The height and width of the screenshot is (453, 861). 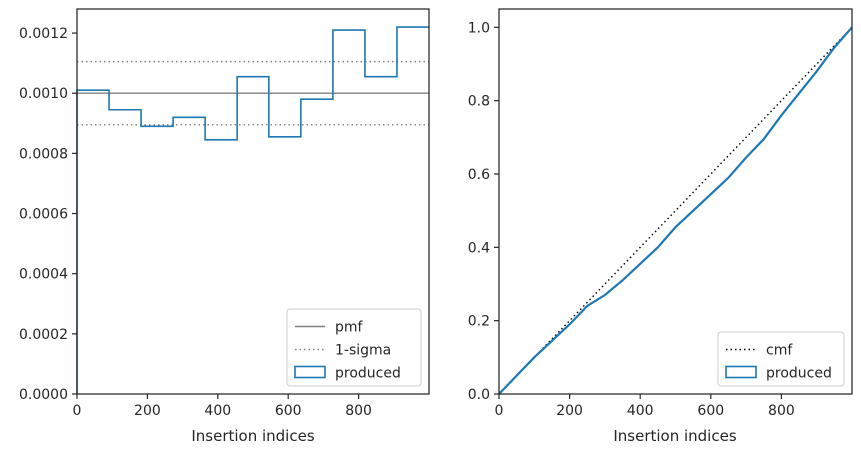 I want to click on legend-label: cmf, so click(x=779, y=351).